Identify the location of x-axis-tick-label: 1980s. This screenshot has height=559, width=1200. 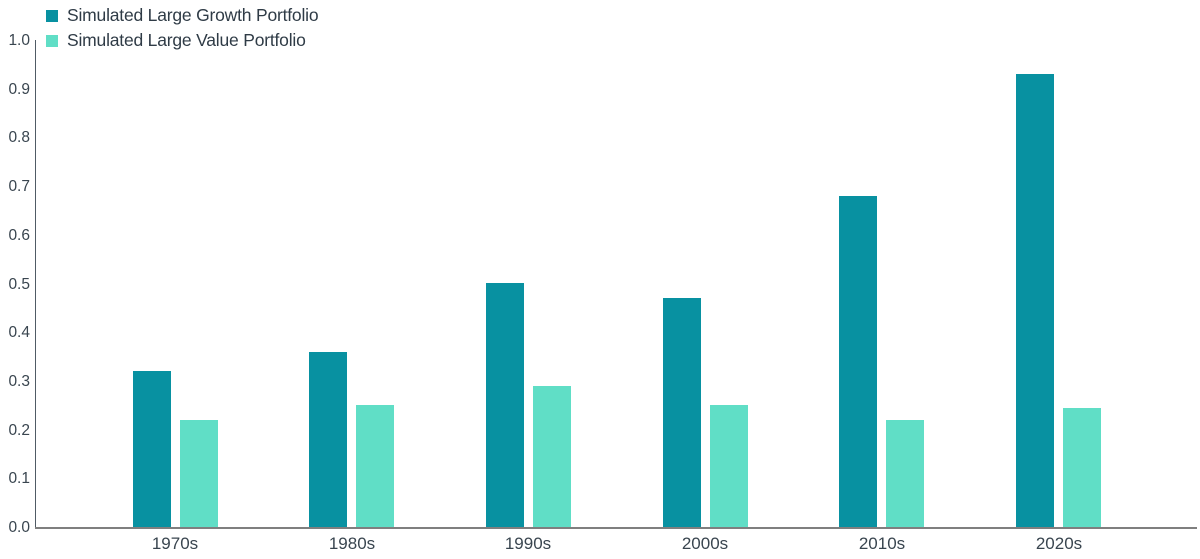
(352, 543).